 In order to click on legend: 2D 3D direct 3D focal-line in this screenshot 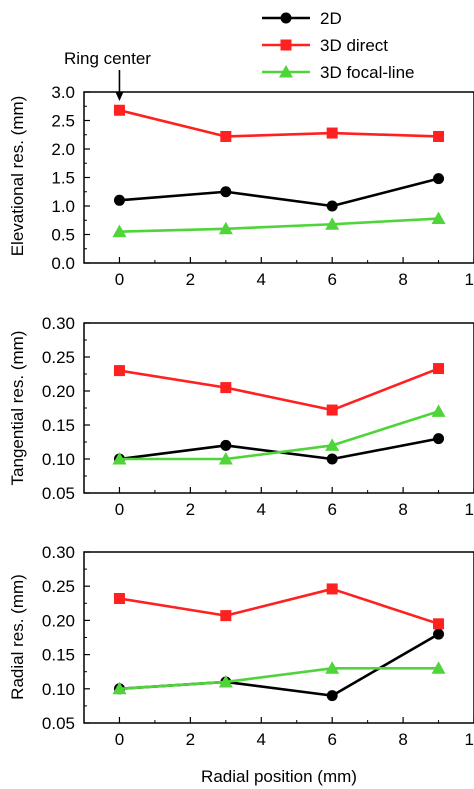, I will do `click(338, 45)`.